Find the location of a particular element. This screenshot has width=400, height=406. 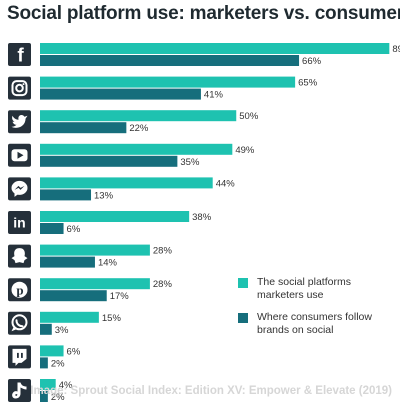

value-label-marketers-whatsapp: 15% is located at coordinates (112, 318).